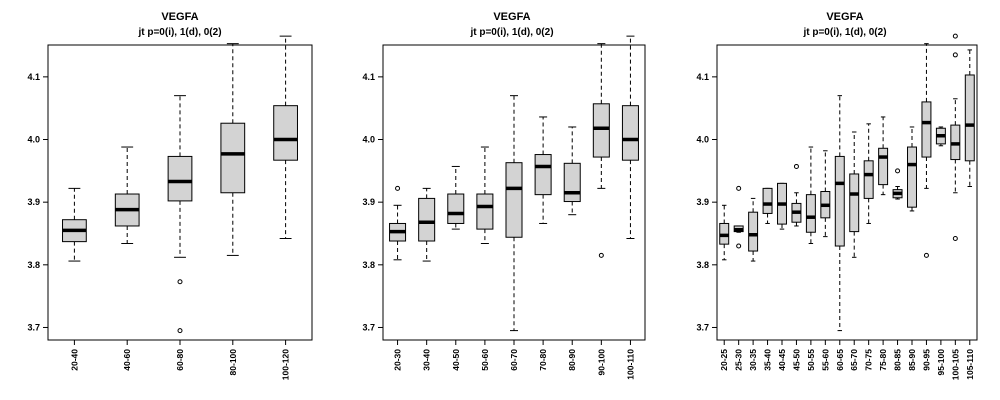  I want to click on x-tick-label: 30-40, so click(427, 360).